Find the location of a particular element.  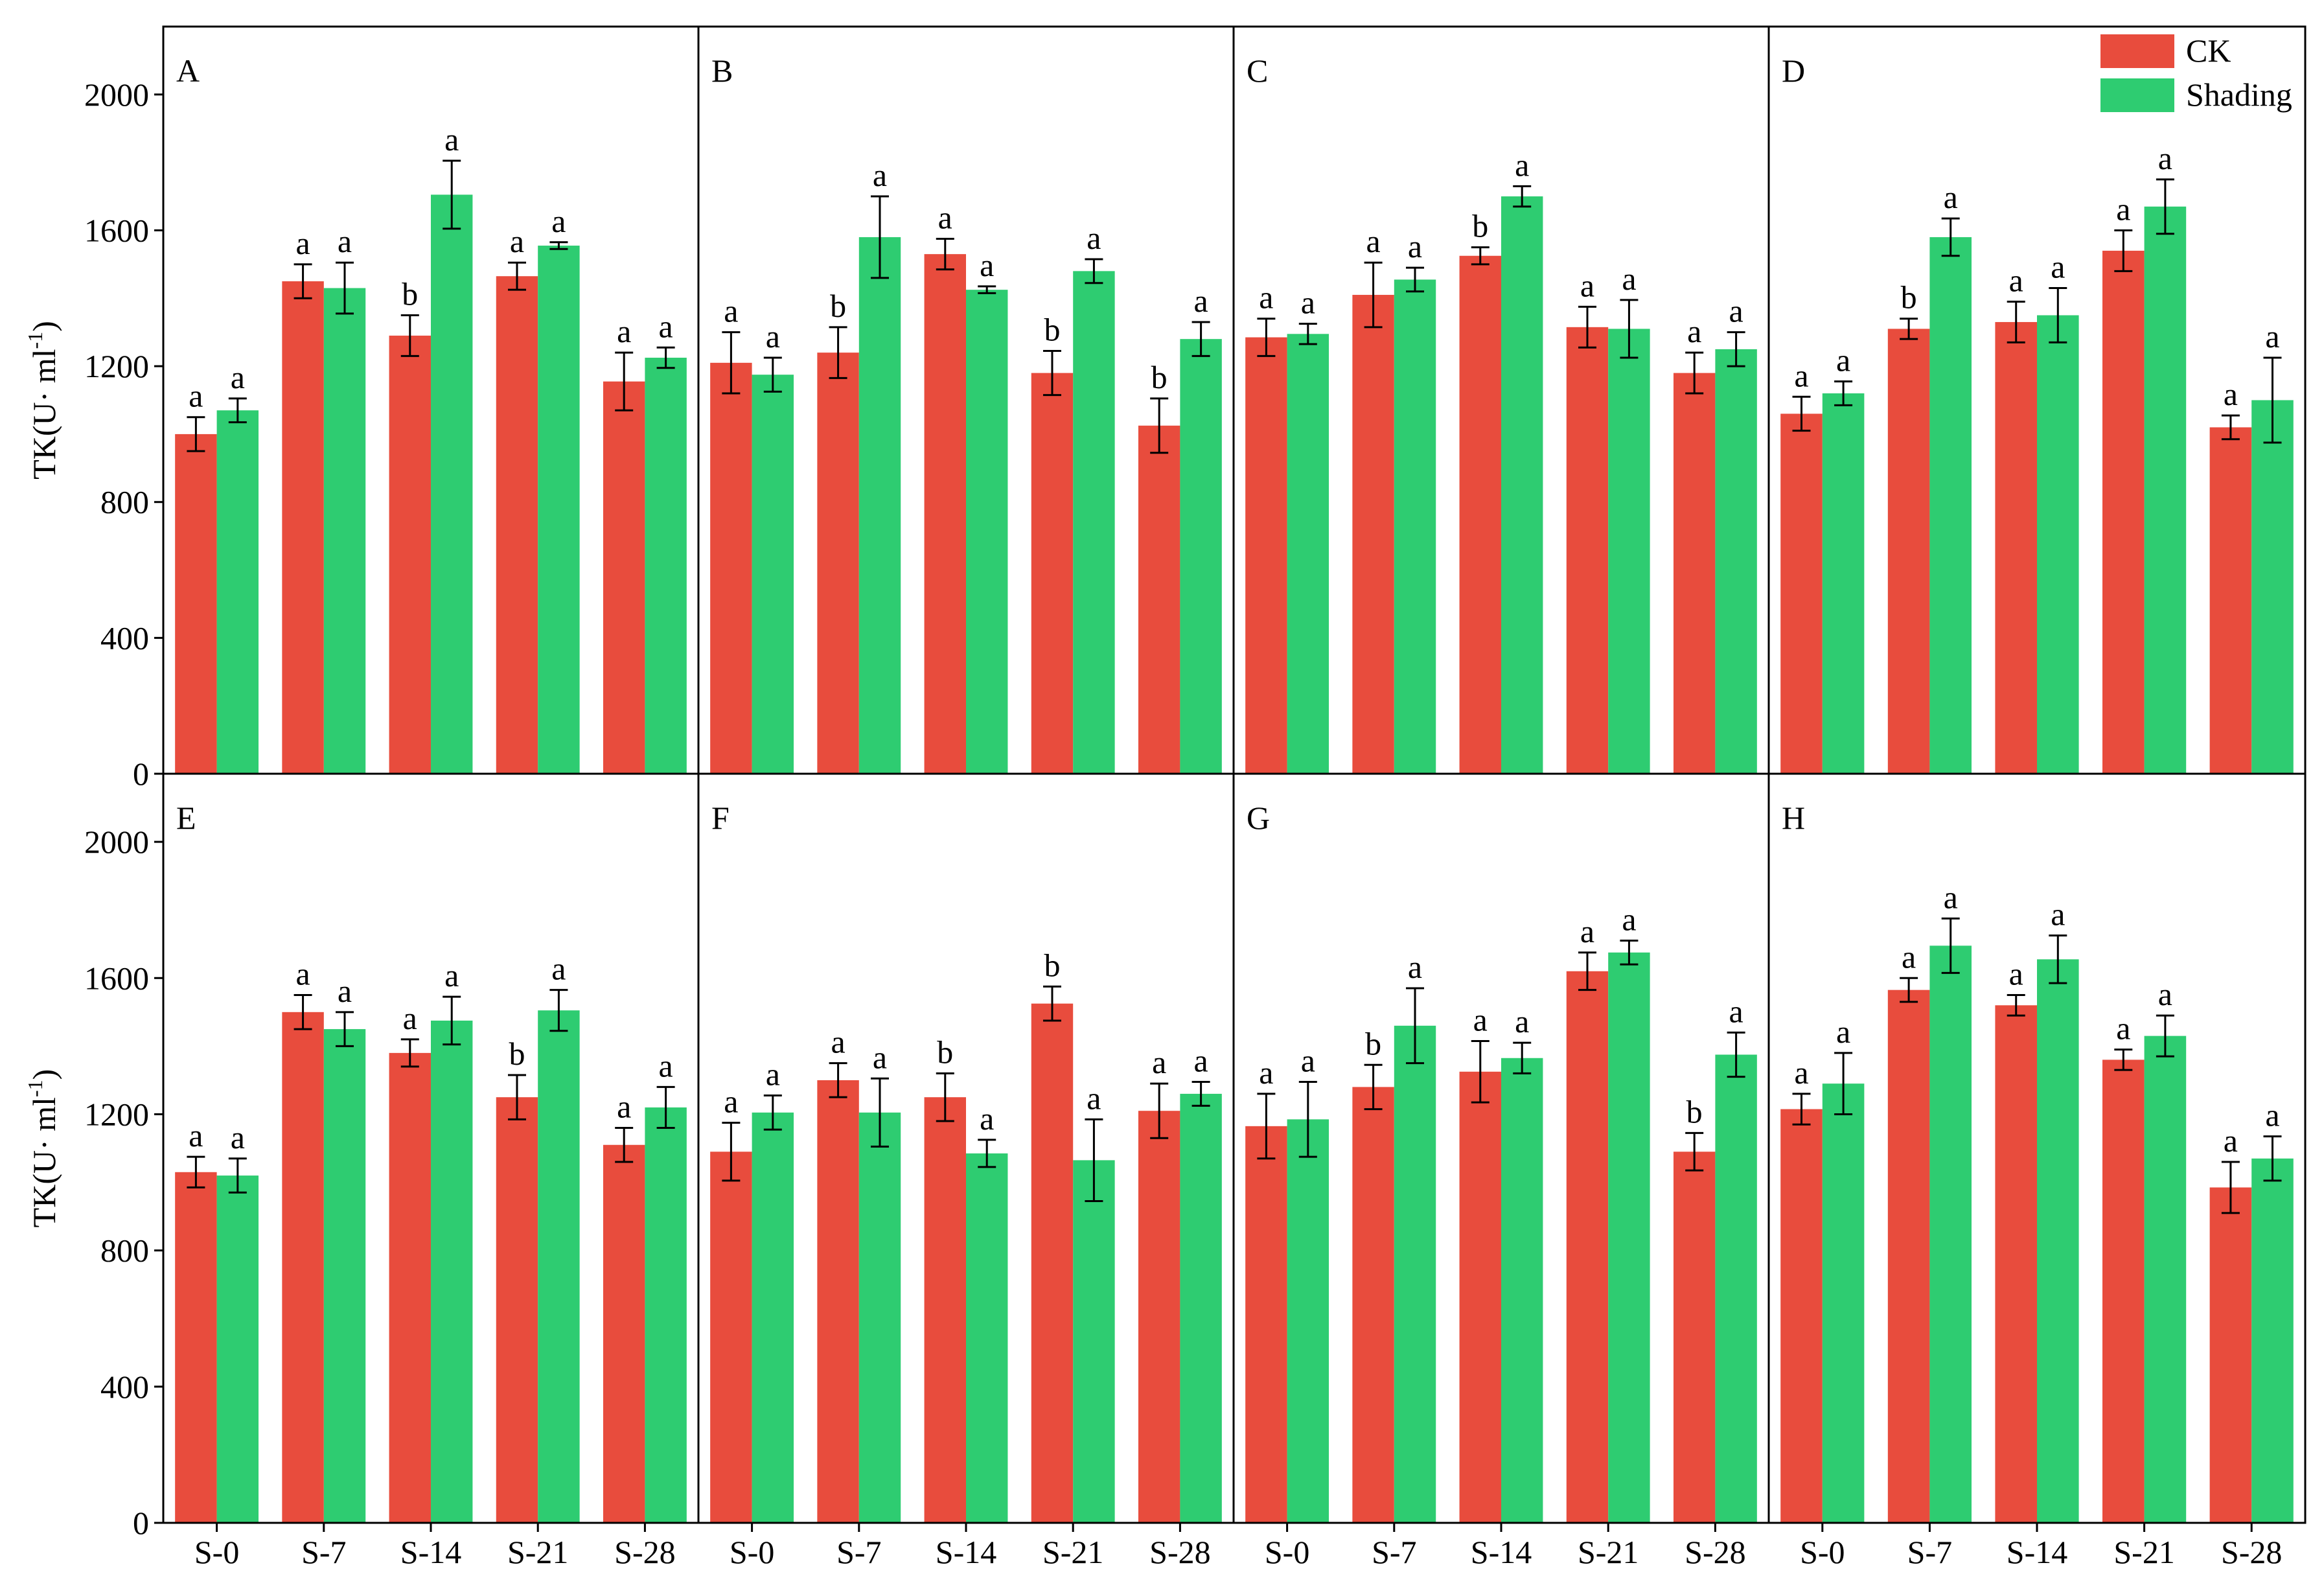

y-tick-label: 1600 is located at coordinates (117, 978).